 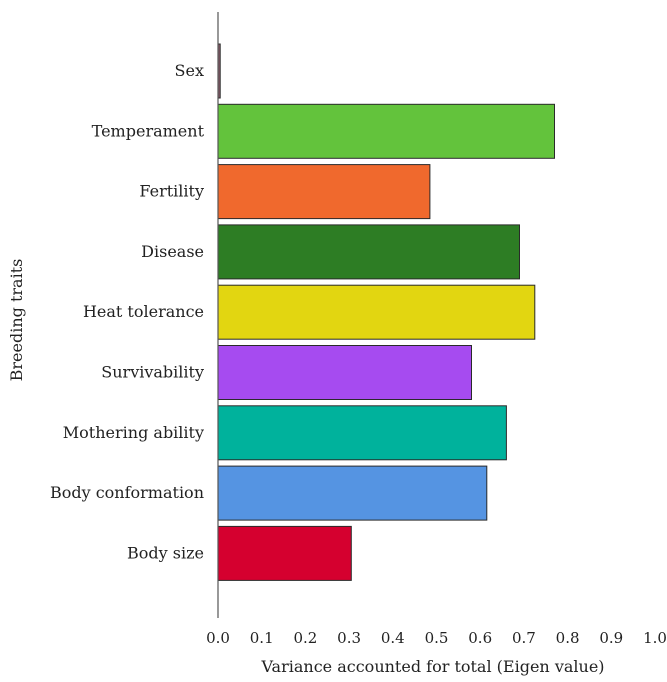 What do you see at coordinates (284, 553) in the screenshot?
I see `bar-body-size` at bounding box center [284, 553].